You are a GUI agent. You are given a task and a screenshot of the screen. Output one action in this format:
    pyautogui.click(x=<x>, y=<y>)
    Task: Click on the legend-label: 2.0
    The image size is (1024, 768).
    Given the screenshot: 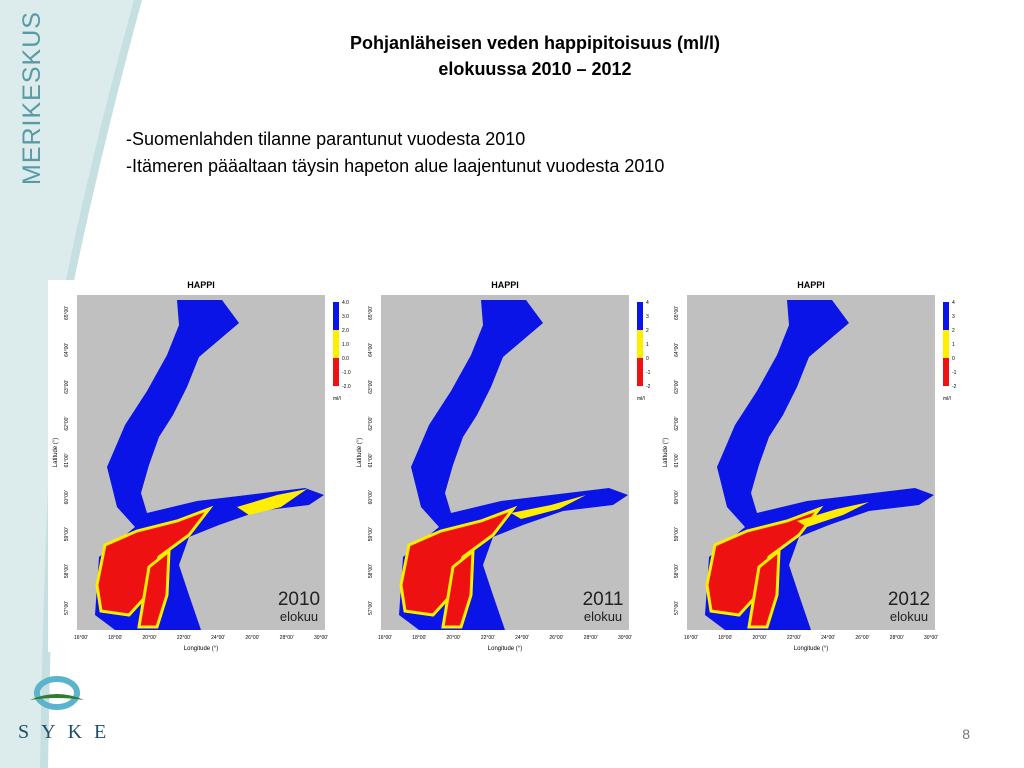 What is the action you would take?
    pyautogui.click(x=345, y=331)
    